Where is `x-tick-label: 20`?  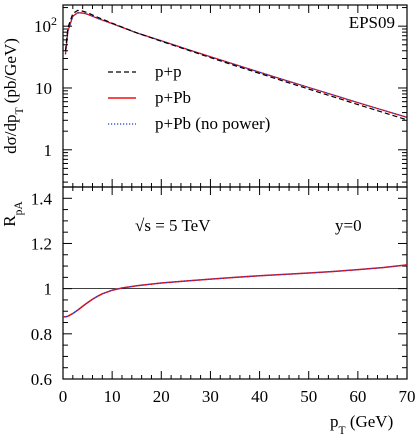 x-tick-label: 20 is located at coordinates (161, 396).